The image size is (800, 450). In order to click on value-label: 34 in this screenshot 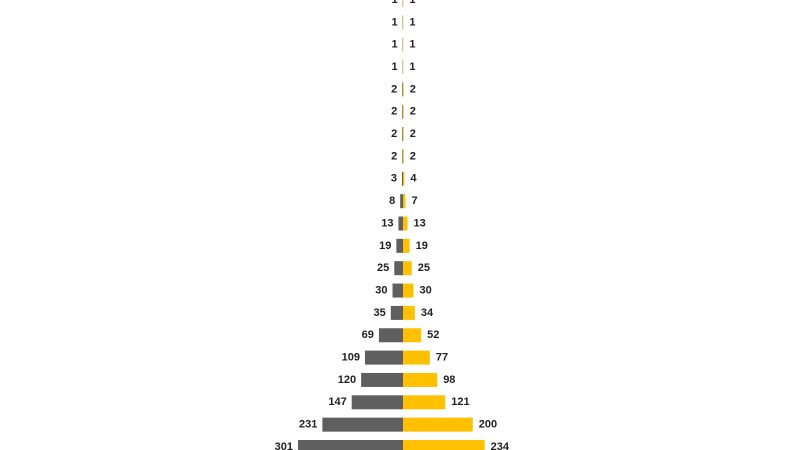, I will do `click(427, 313)`.